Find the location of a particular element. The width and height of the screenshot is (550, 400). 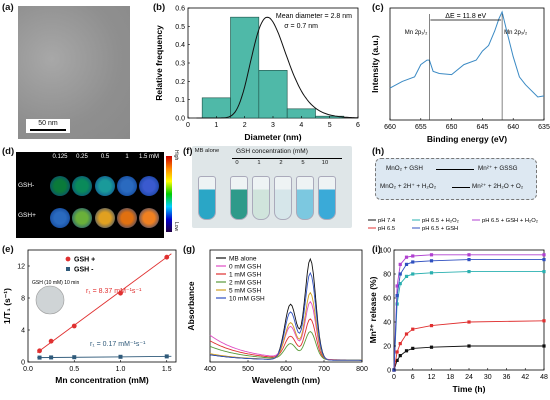

reaction-1-products: Mn²⁺ + GSSG is located at coordinates (498, 168).